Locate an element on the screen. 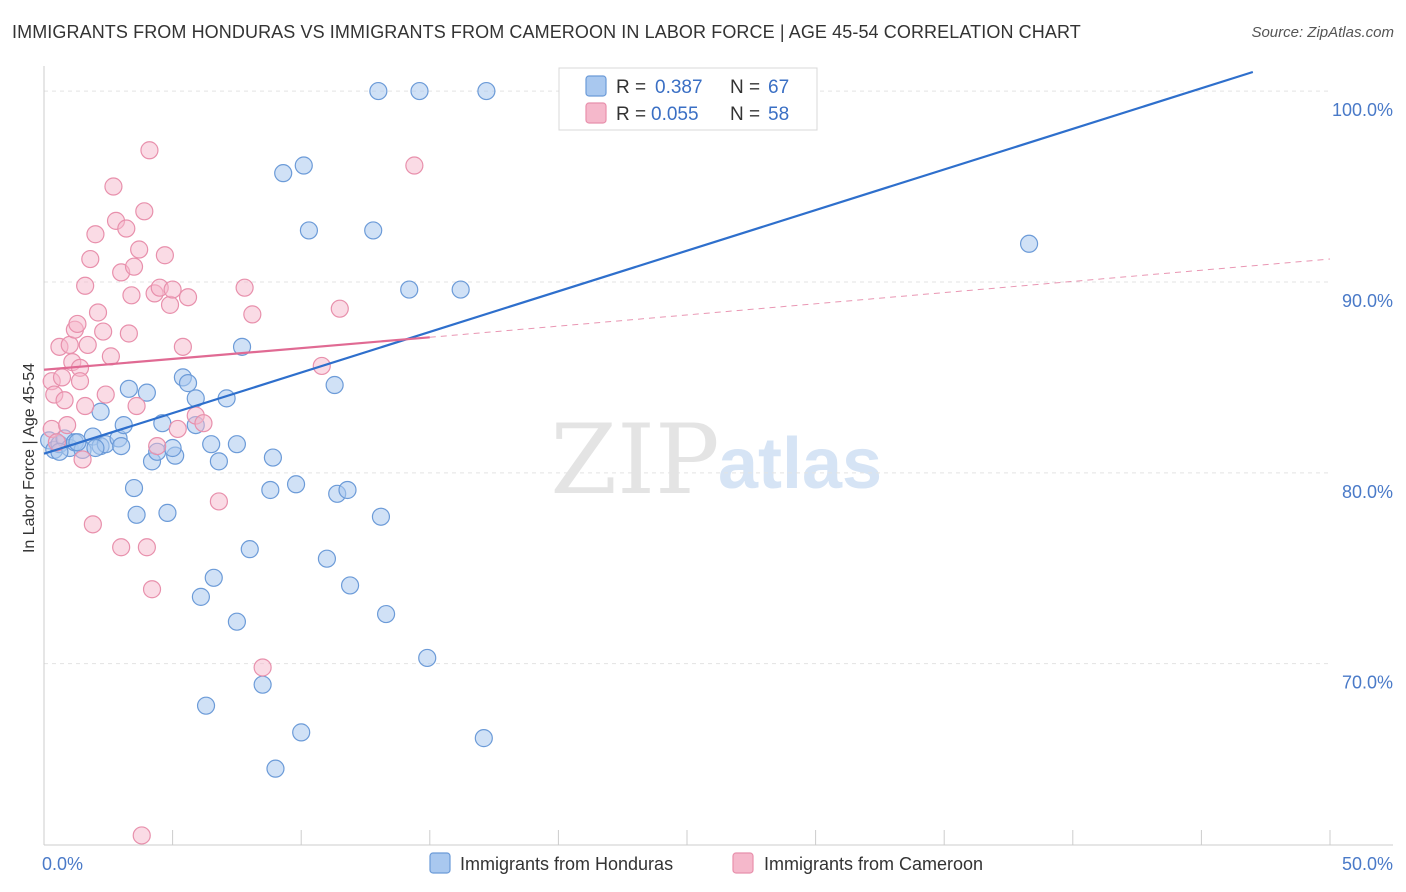  legend-r-value-blue: 0.387 is located at coordinates (679, 87).